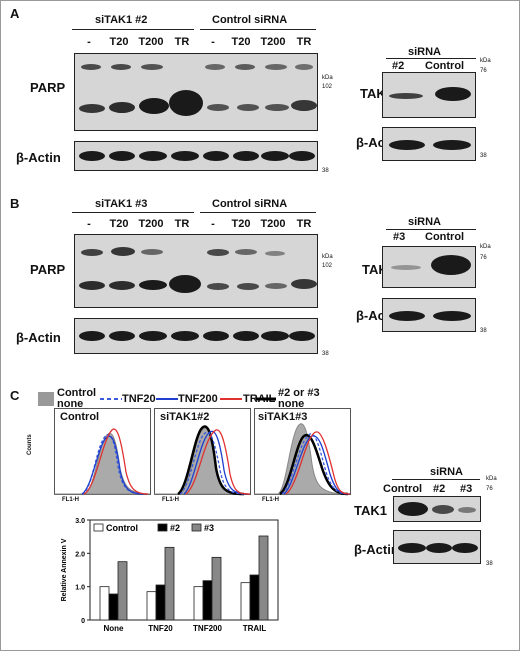 The width and height of the screenshot is (520, 651). I want to click on bar-3-trail, so click(263, 578).